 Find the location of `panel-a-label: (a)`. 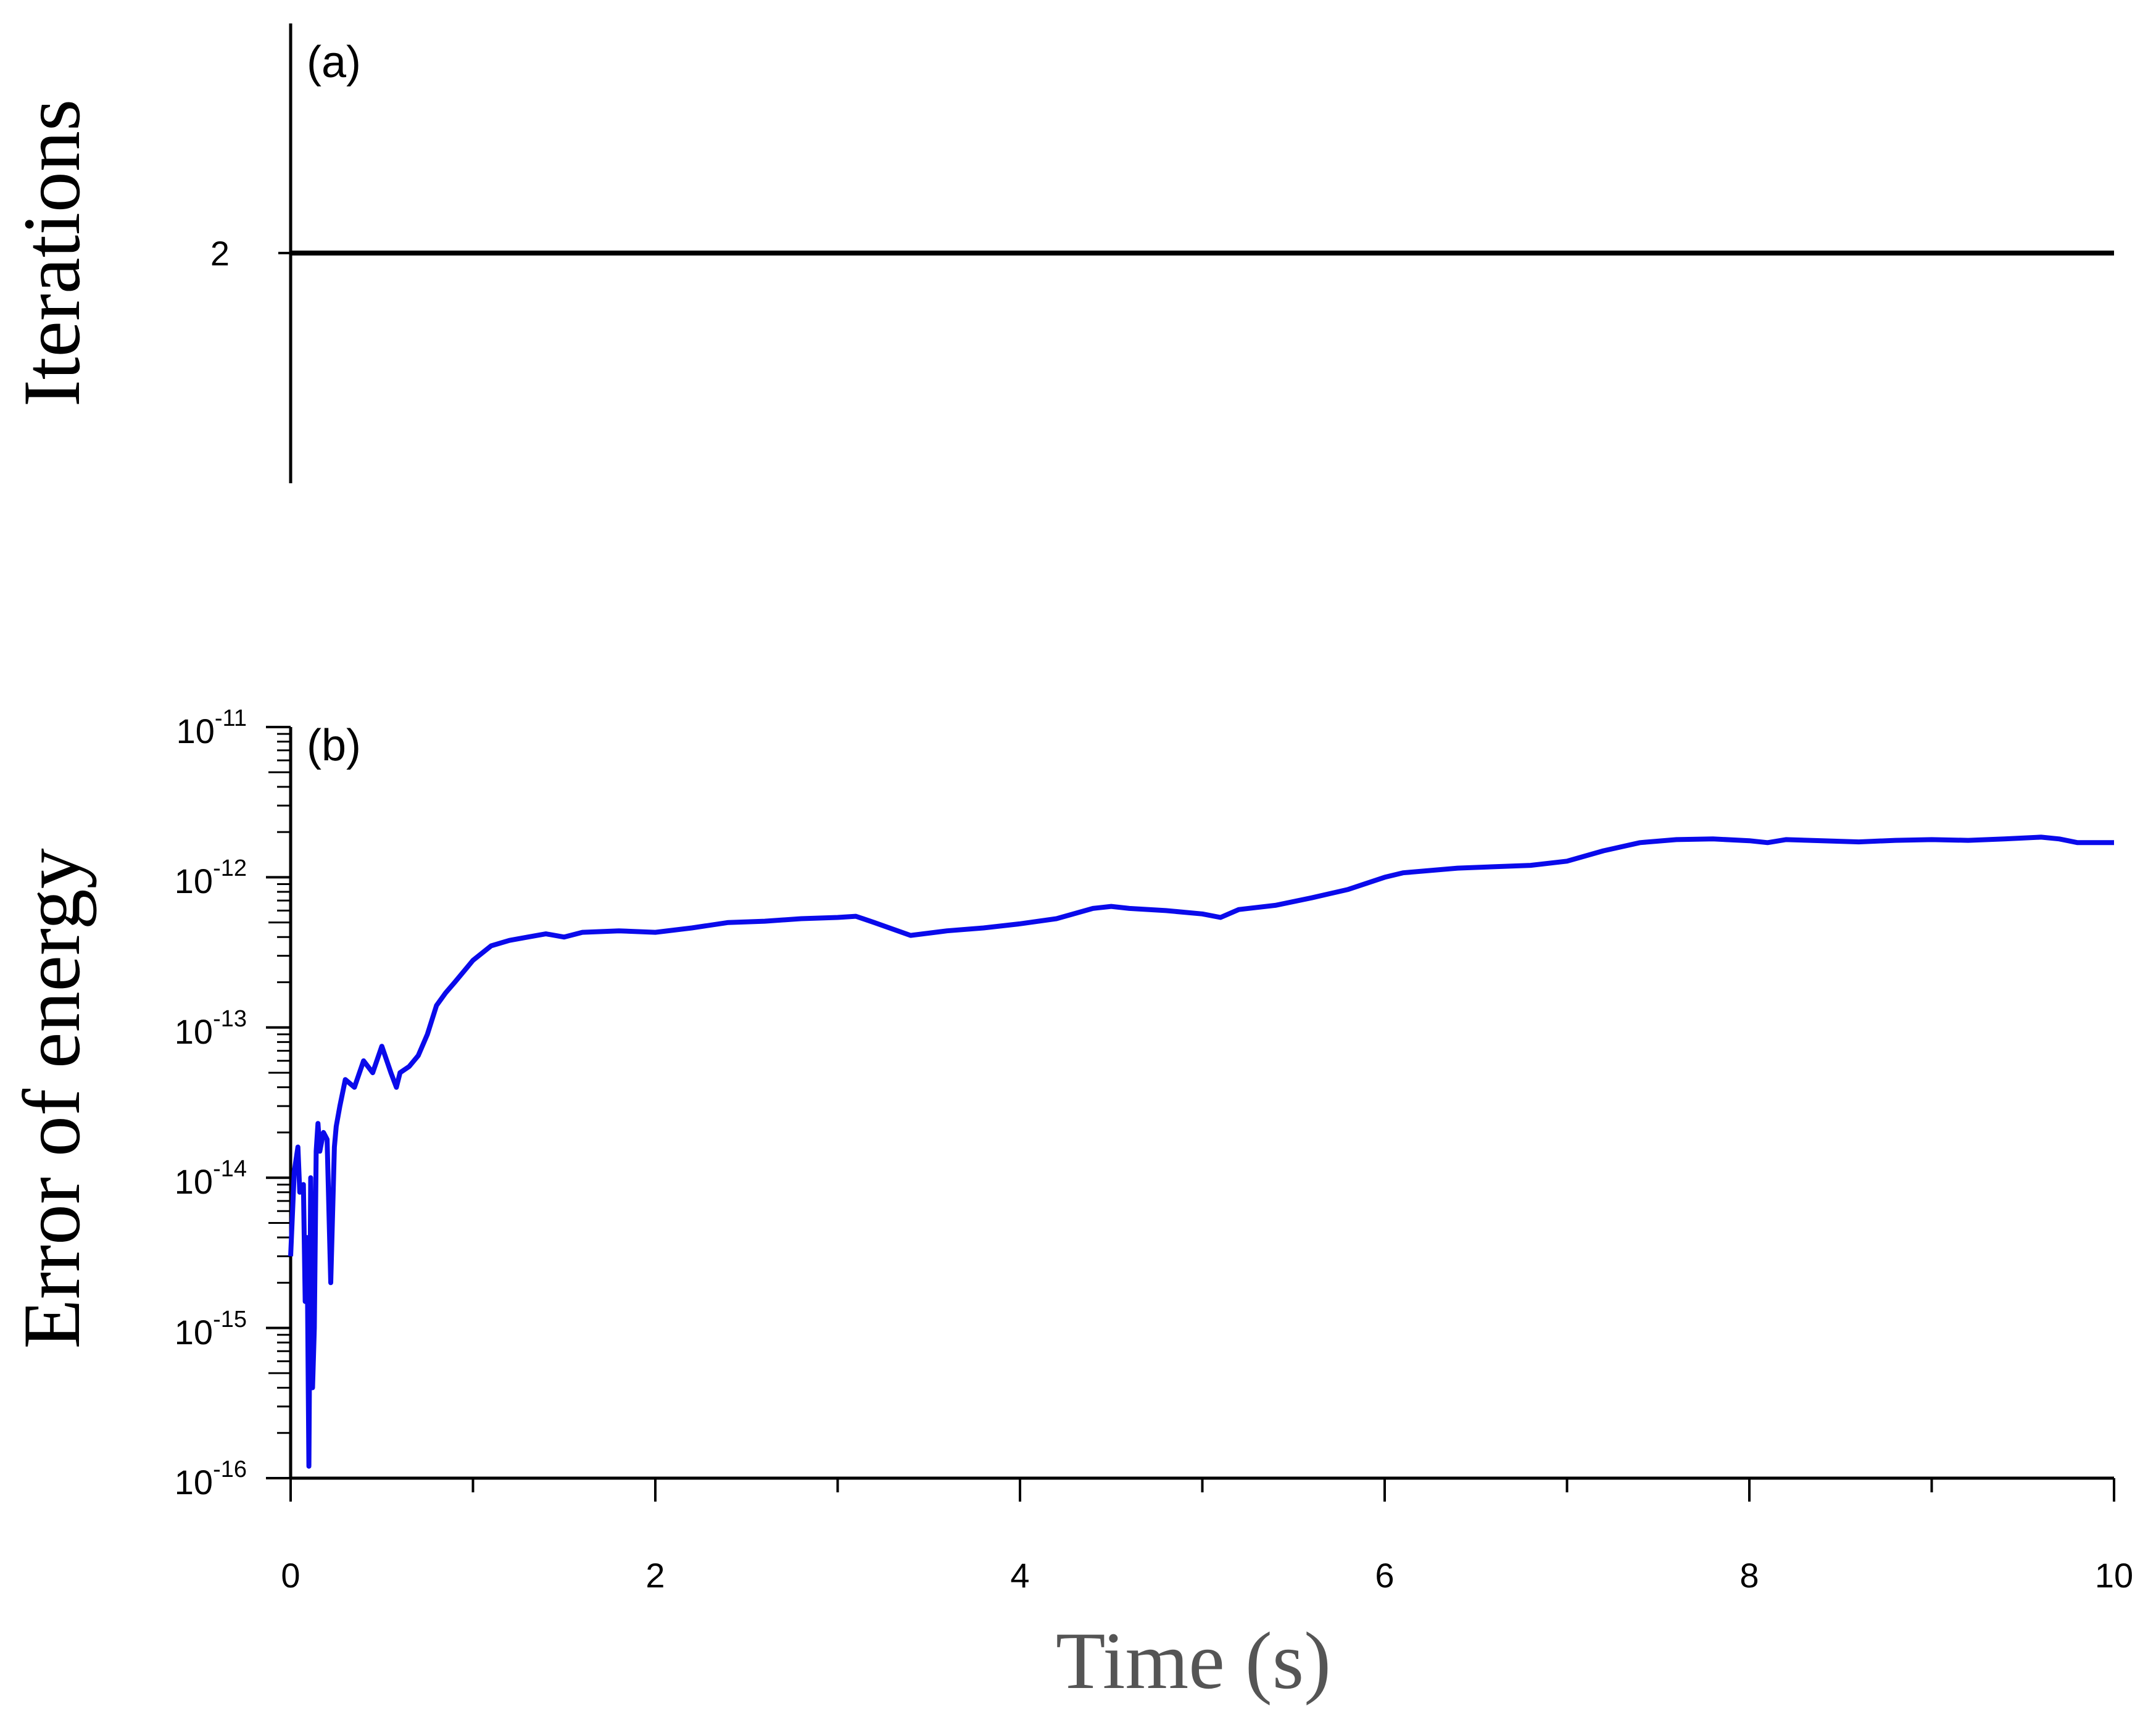

panel-a-label: (a) is located at coordinates (334, 63).